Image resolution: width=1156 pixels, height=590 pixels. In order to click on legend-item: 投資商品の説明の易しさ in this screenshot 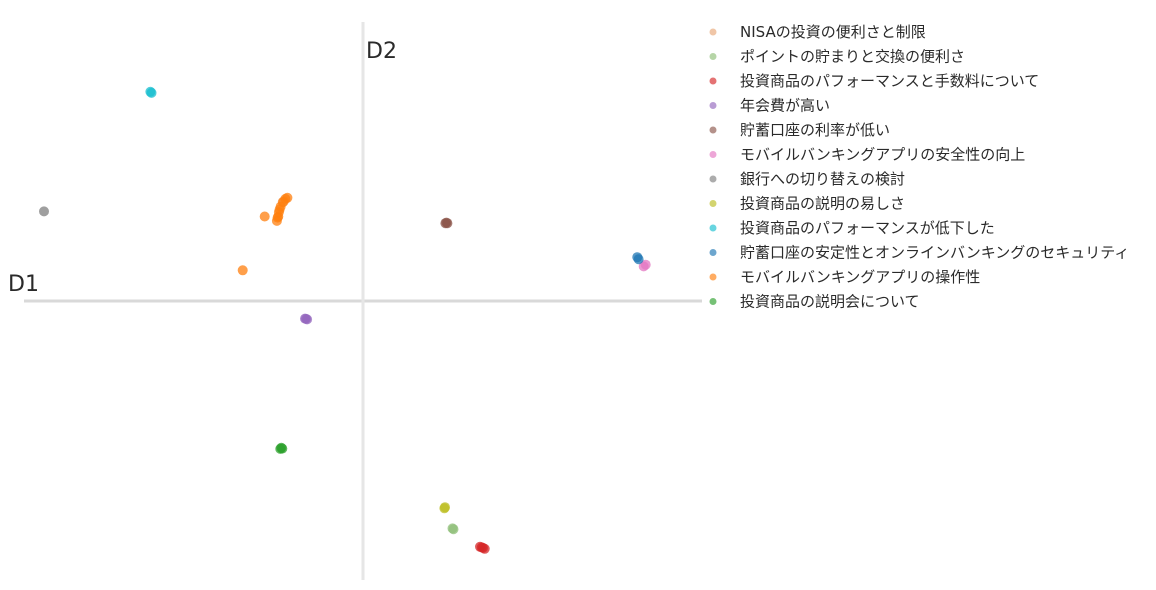, I will do `click(807, 204)`.